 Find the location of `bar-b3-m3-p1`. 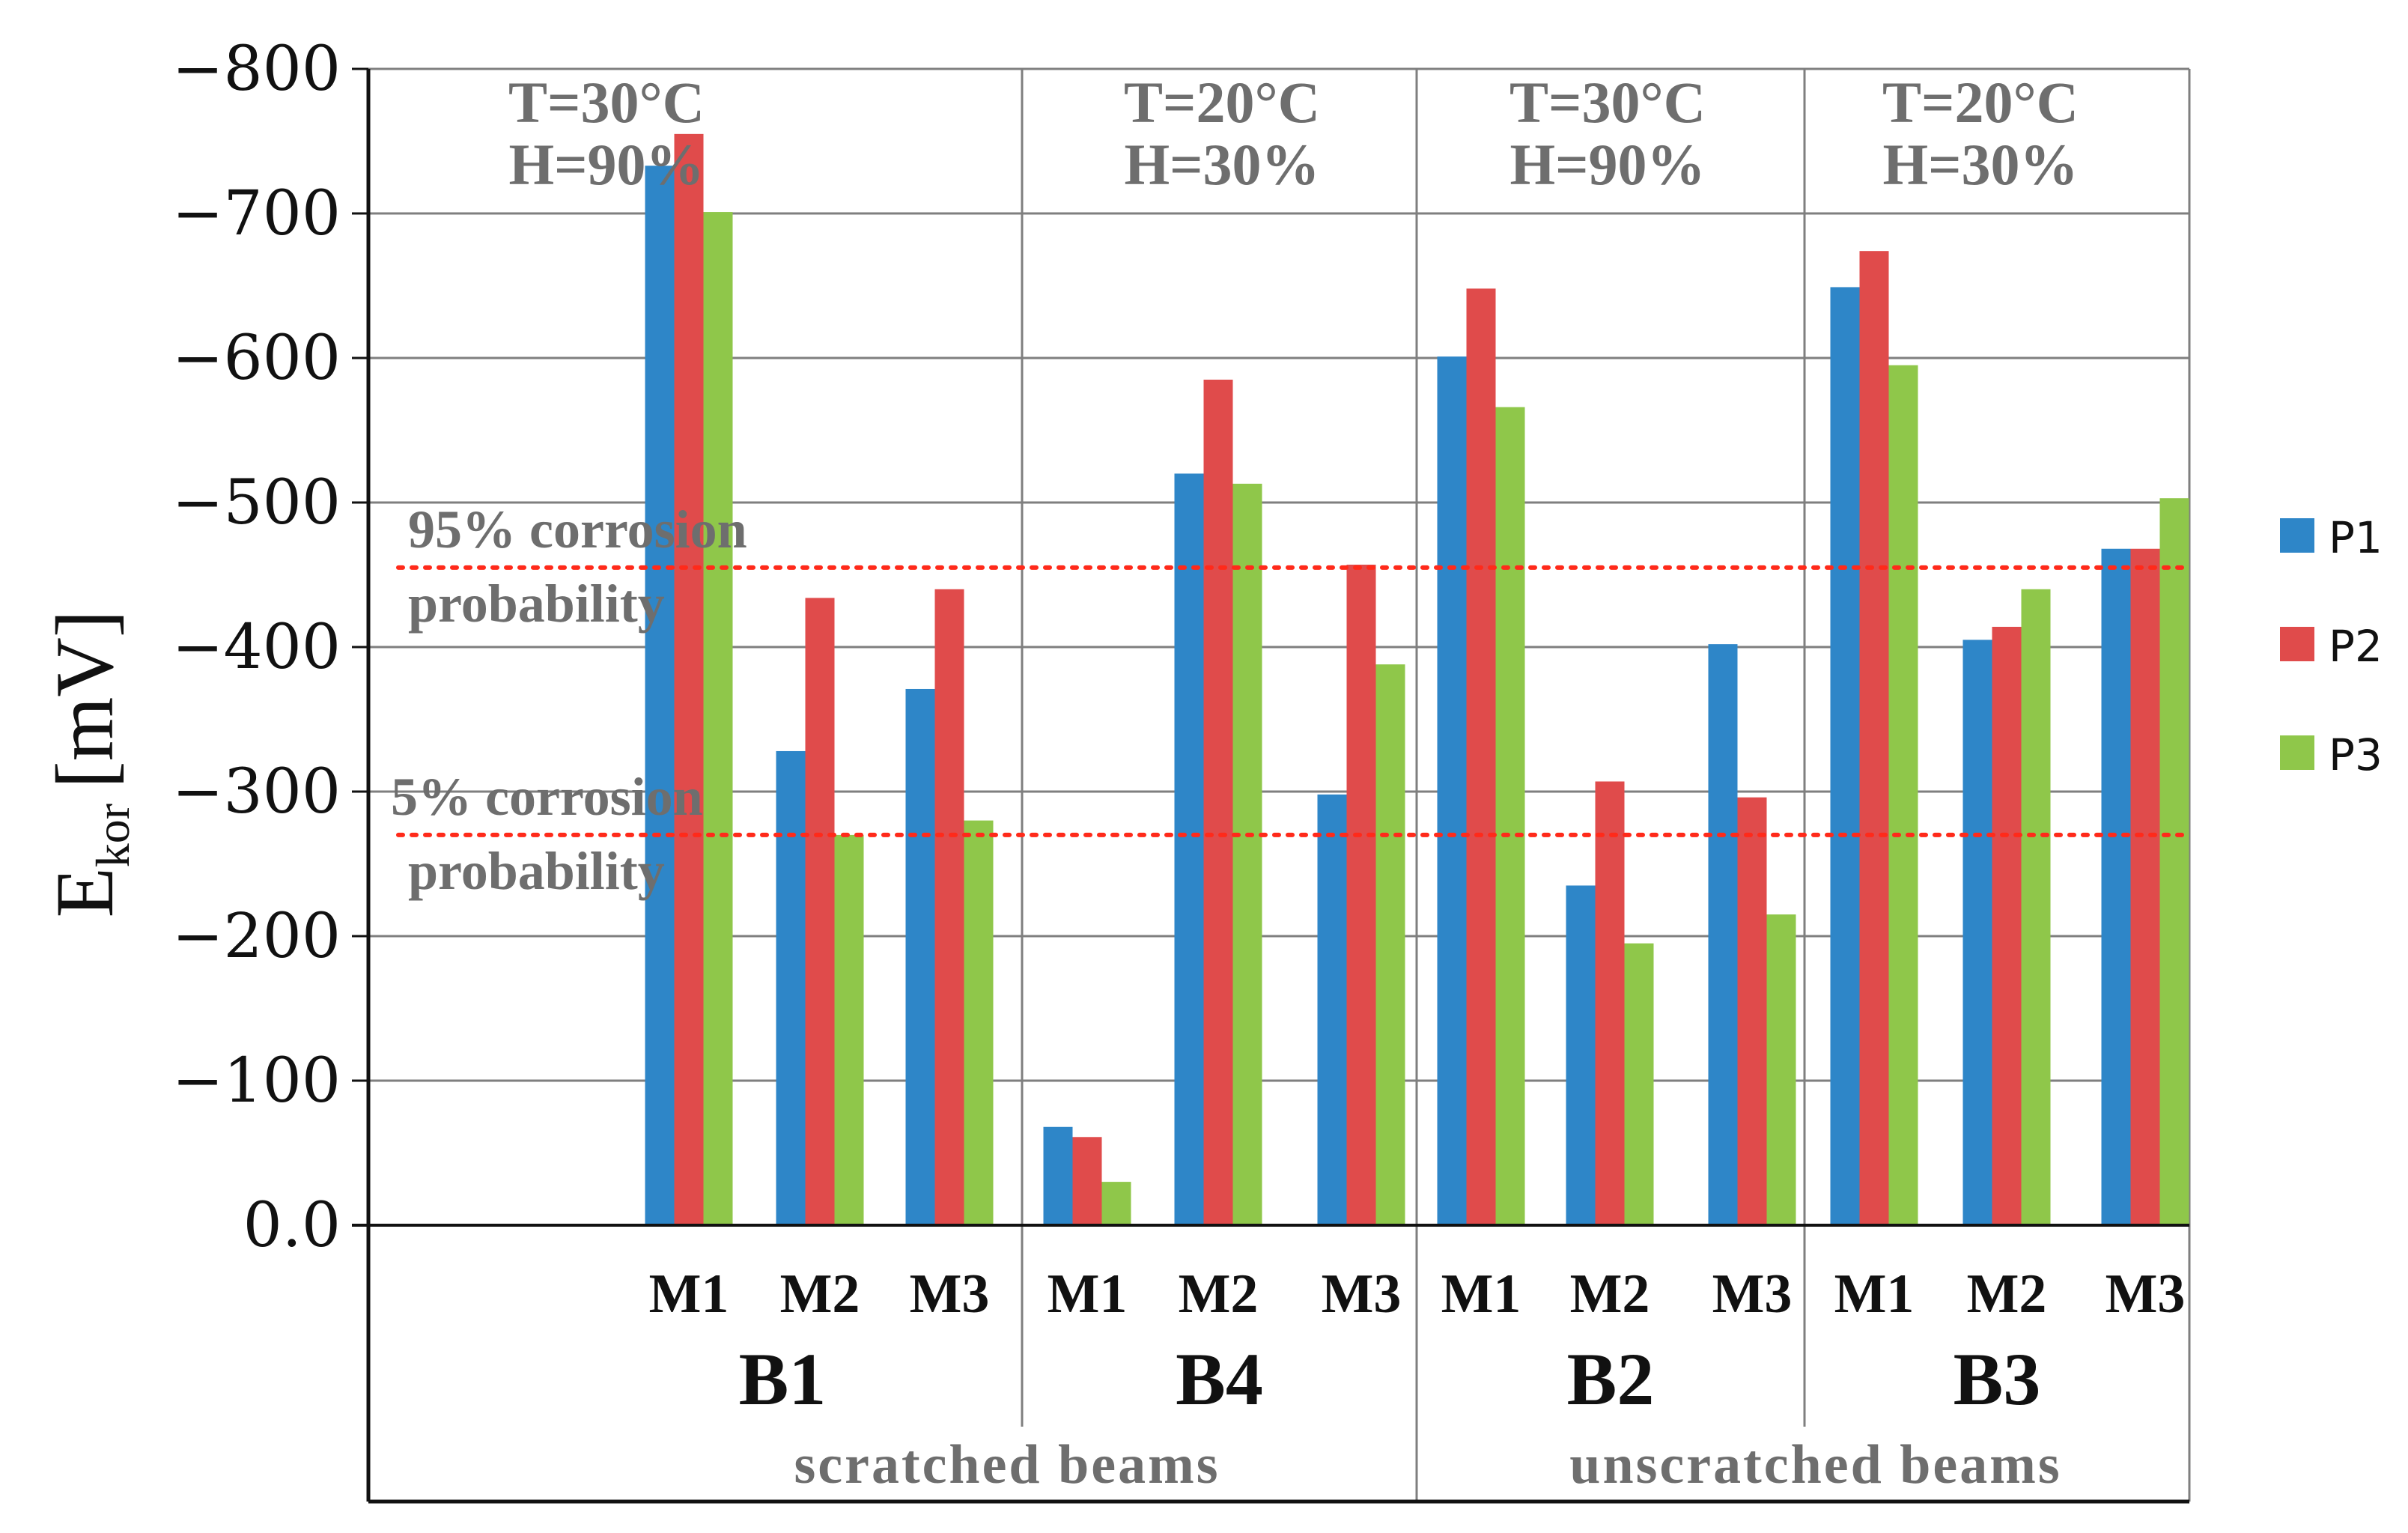

bar-b3-m3-p1 is located at coordinates (2116, 886).